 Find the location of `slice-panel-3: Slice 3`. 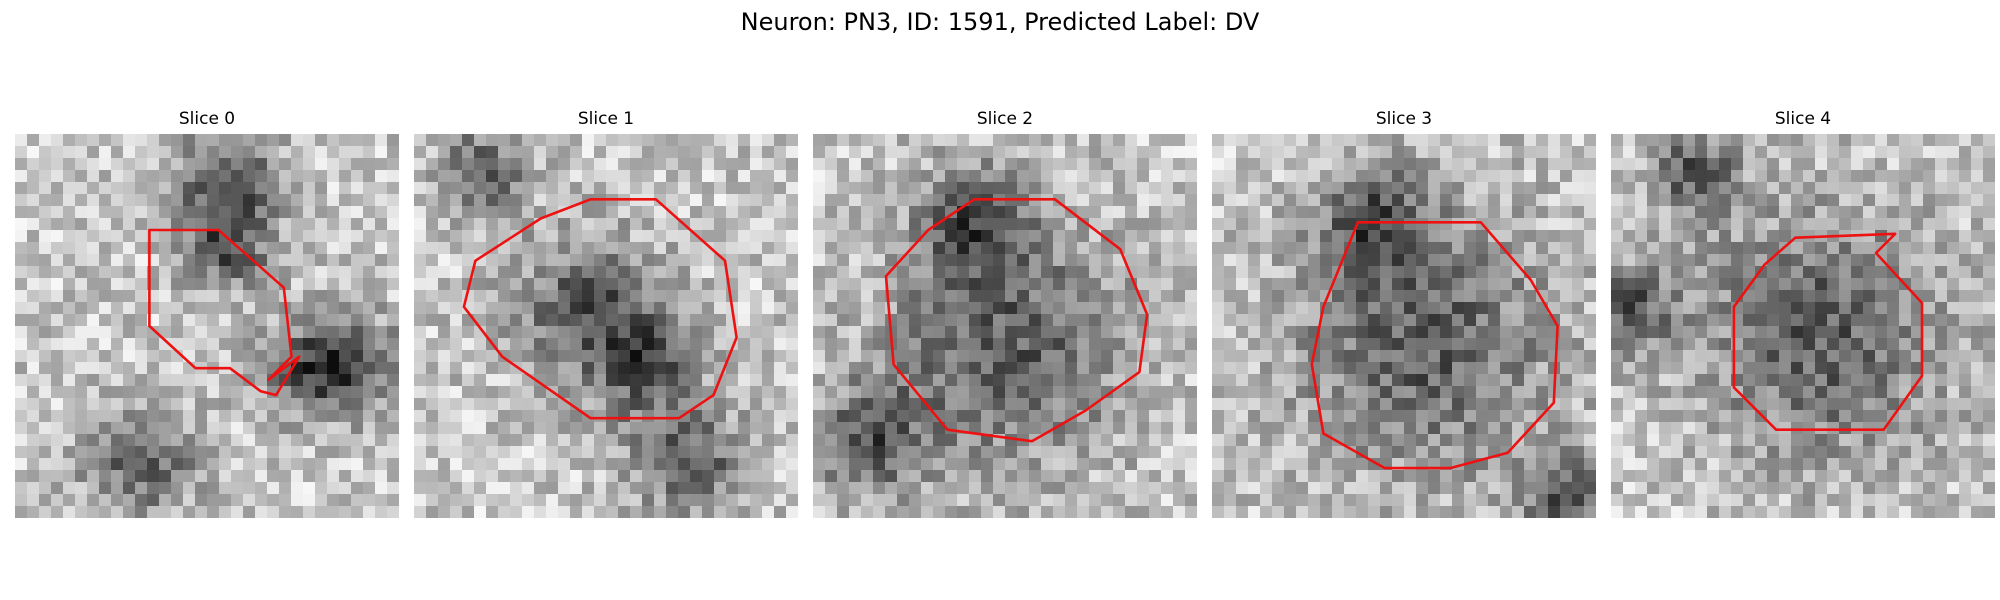

slice-panel-3: Slice 3 is located at coordinates (1404, 313).